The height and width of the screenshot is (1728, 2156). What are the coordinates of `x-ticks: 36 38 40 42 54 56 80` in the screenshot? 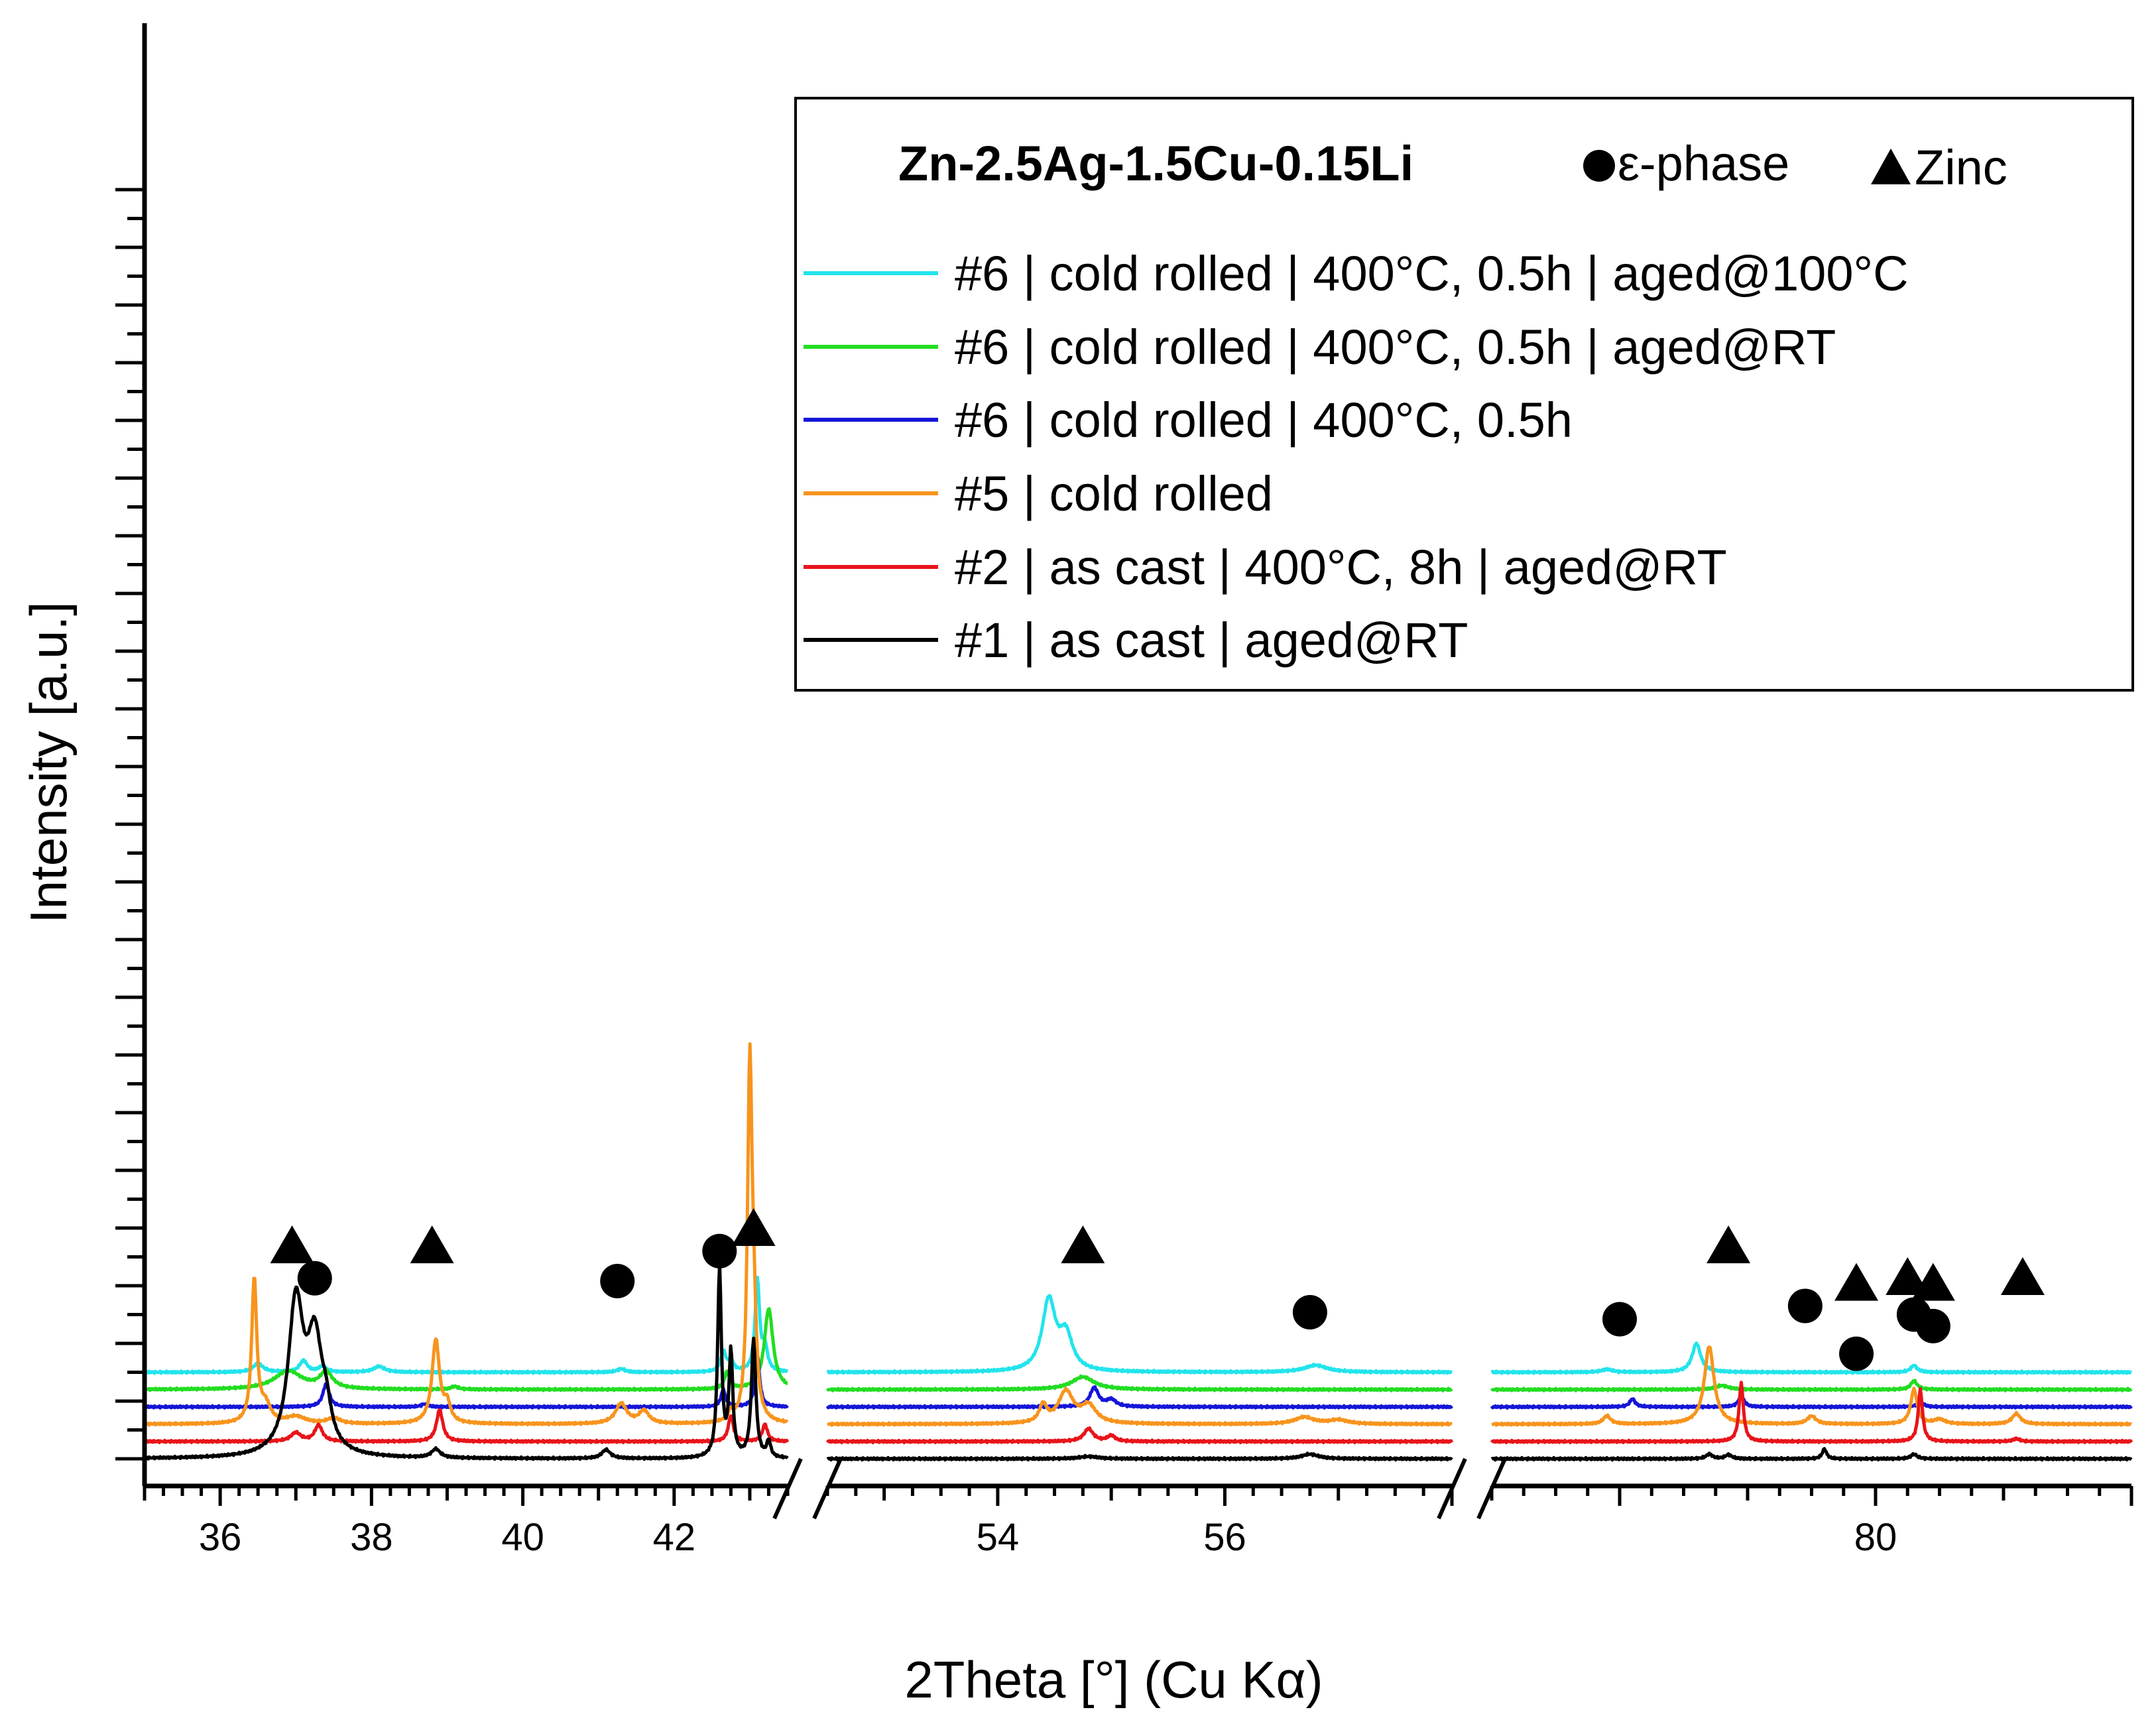 It's located at (1138, 1522).